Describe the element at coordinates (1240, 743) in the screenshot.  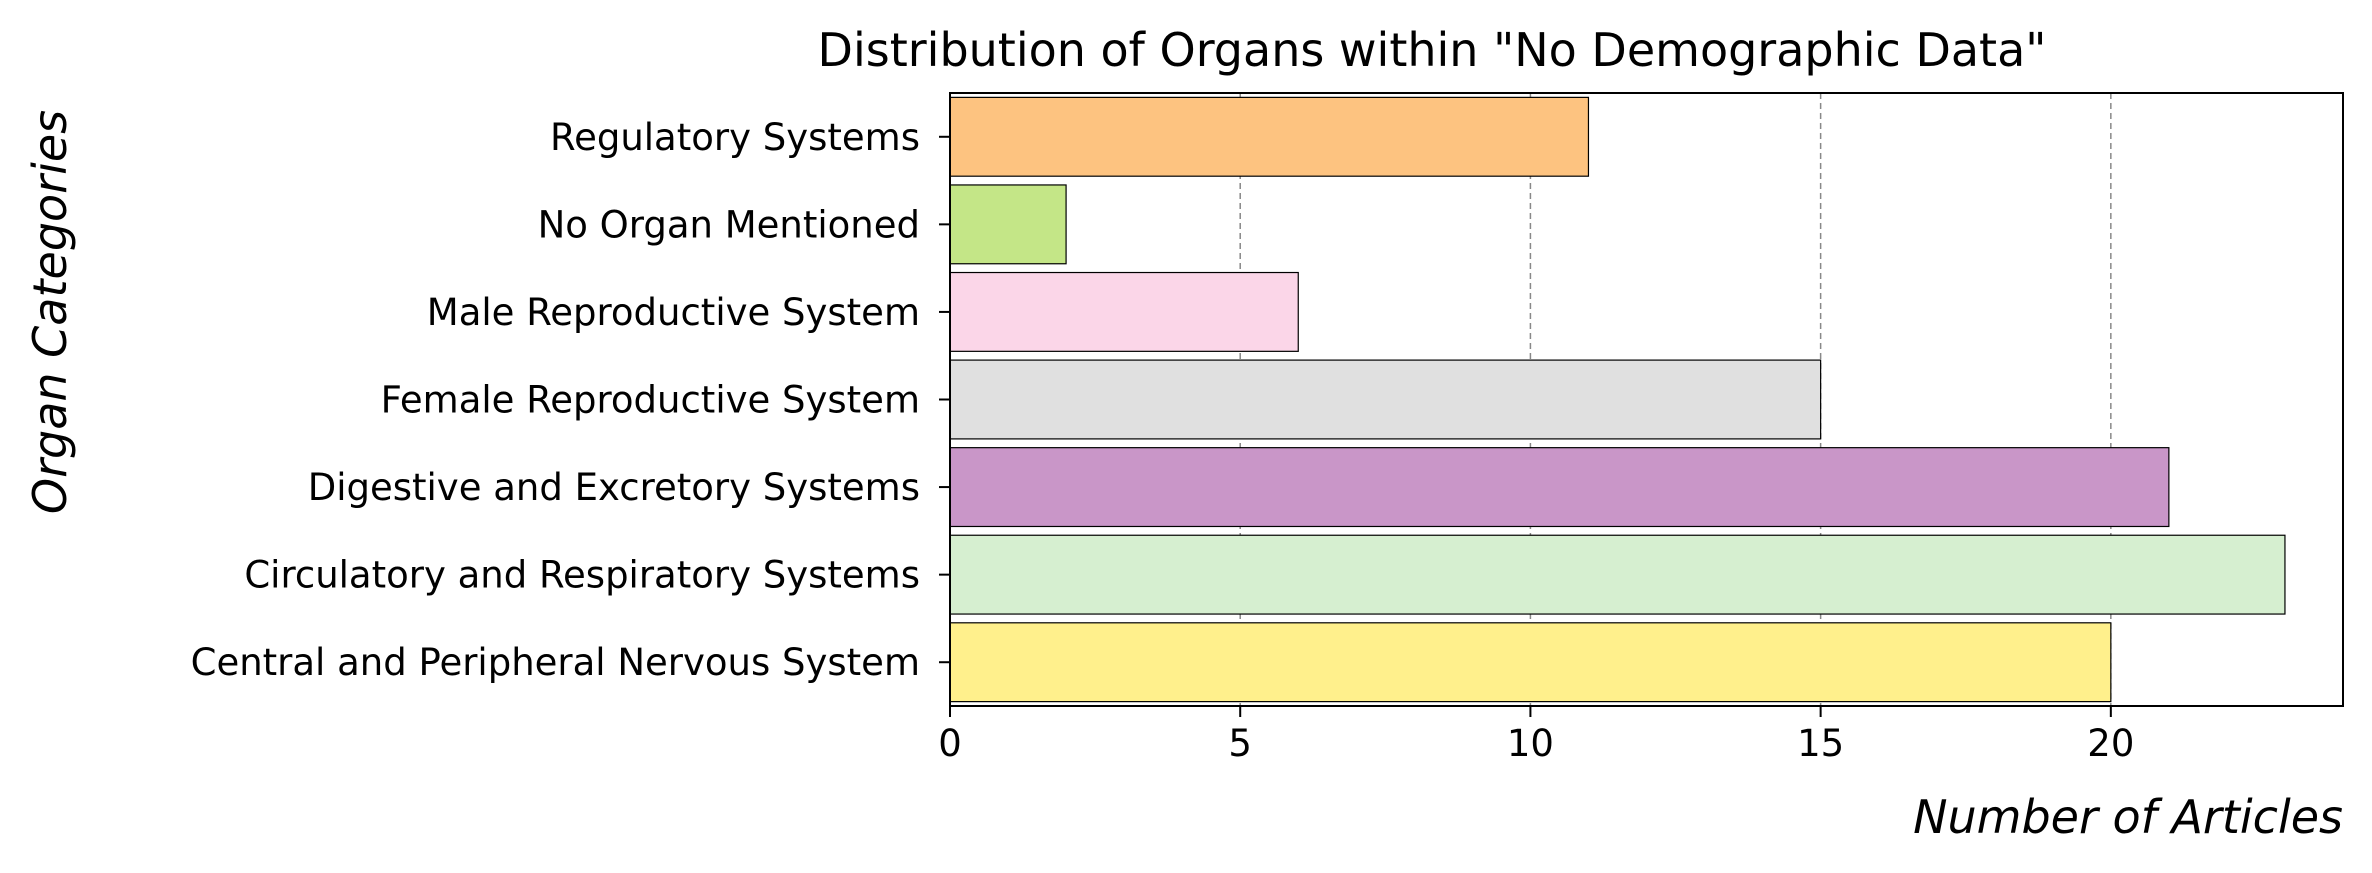
I see `x-tick-label: 5` at that location.